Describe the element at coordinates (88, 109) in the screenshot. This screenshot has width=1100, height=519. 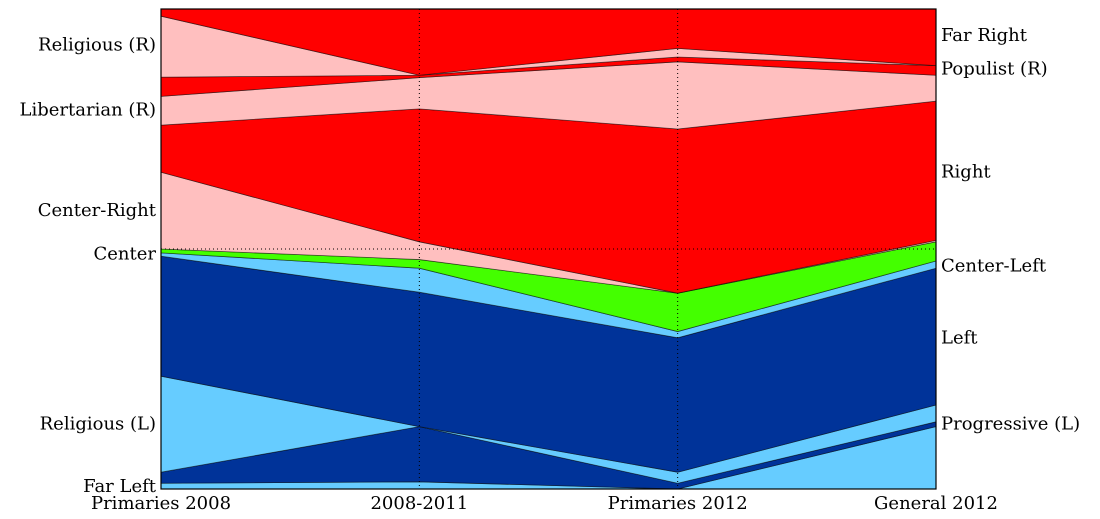
I see `left-segment-label: Libertarian (R)` at that location.